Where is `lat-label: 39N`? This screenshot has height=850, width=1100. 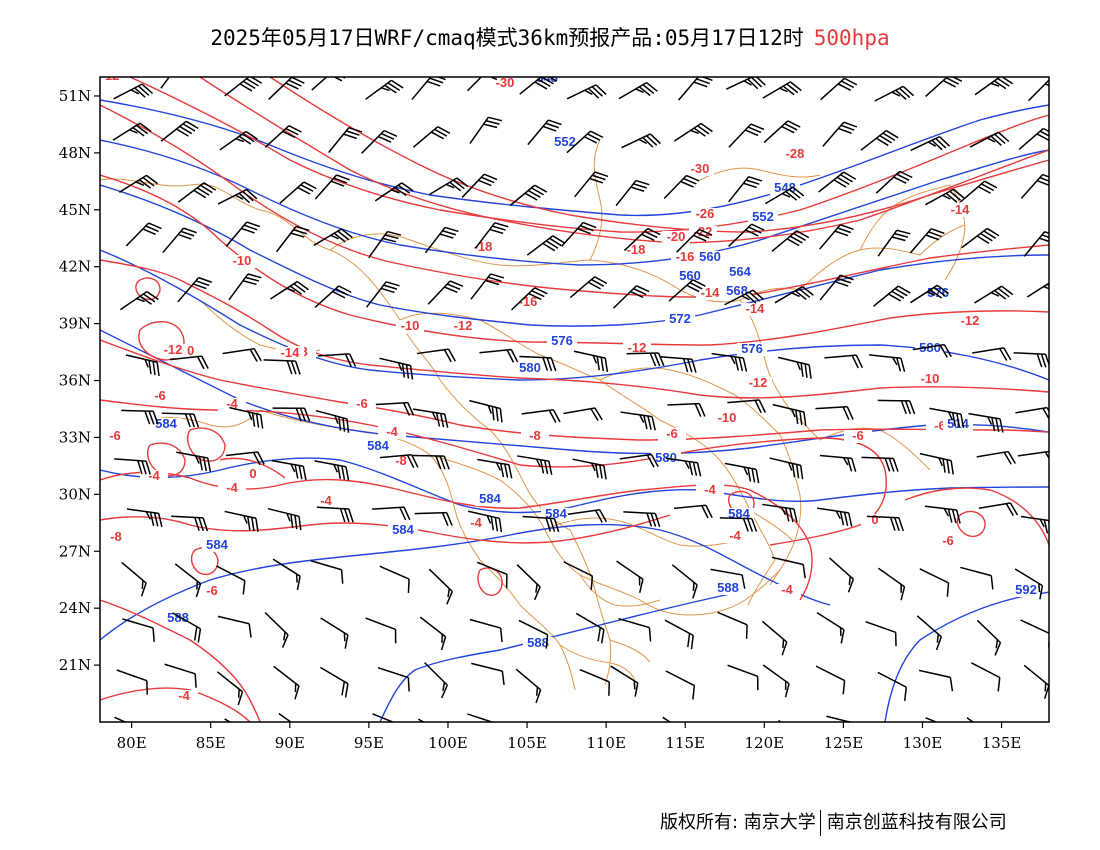 lat-label: 39N is located at coordinates (75, 324).